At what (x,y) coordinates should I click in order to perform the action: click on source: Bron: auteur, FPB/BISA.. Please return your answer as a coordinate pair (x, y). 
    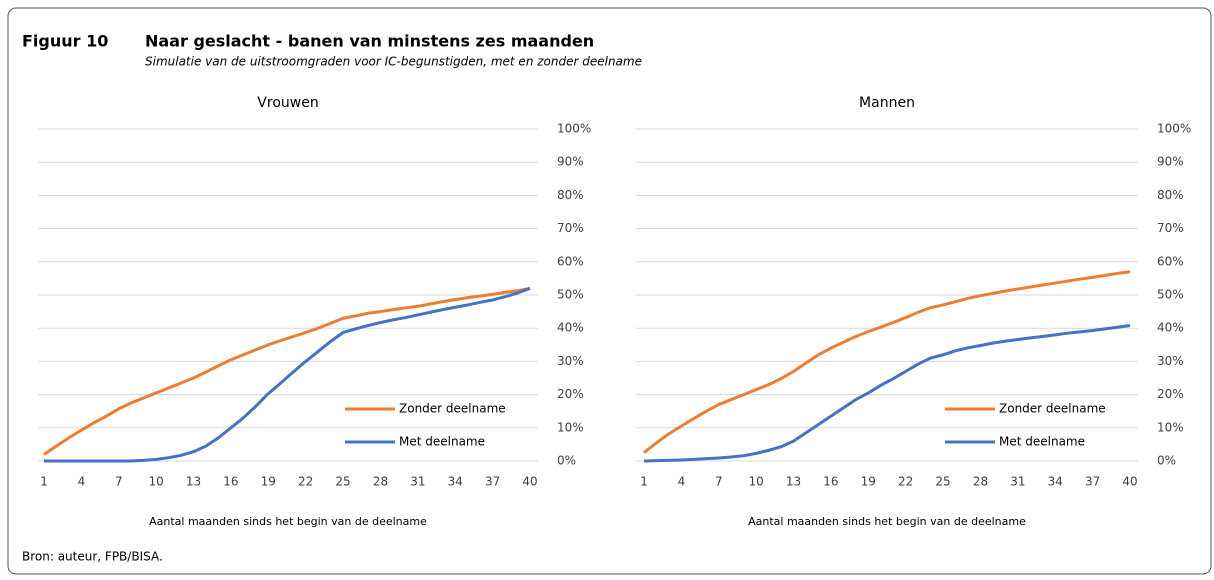
    Looking at the image, I should click on (92, 557).